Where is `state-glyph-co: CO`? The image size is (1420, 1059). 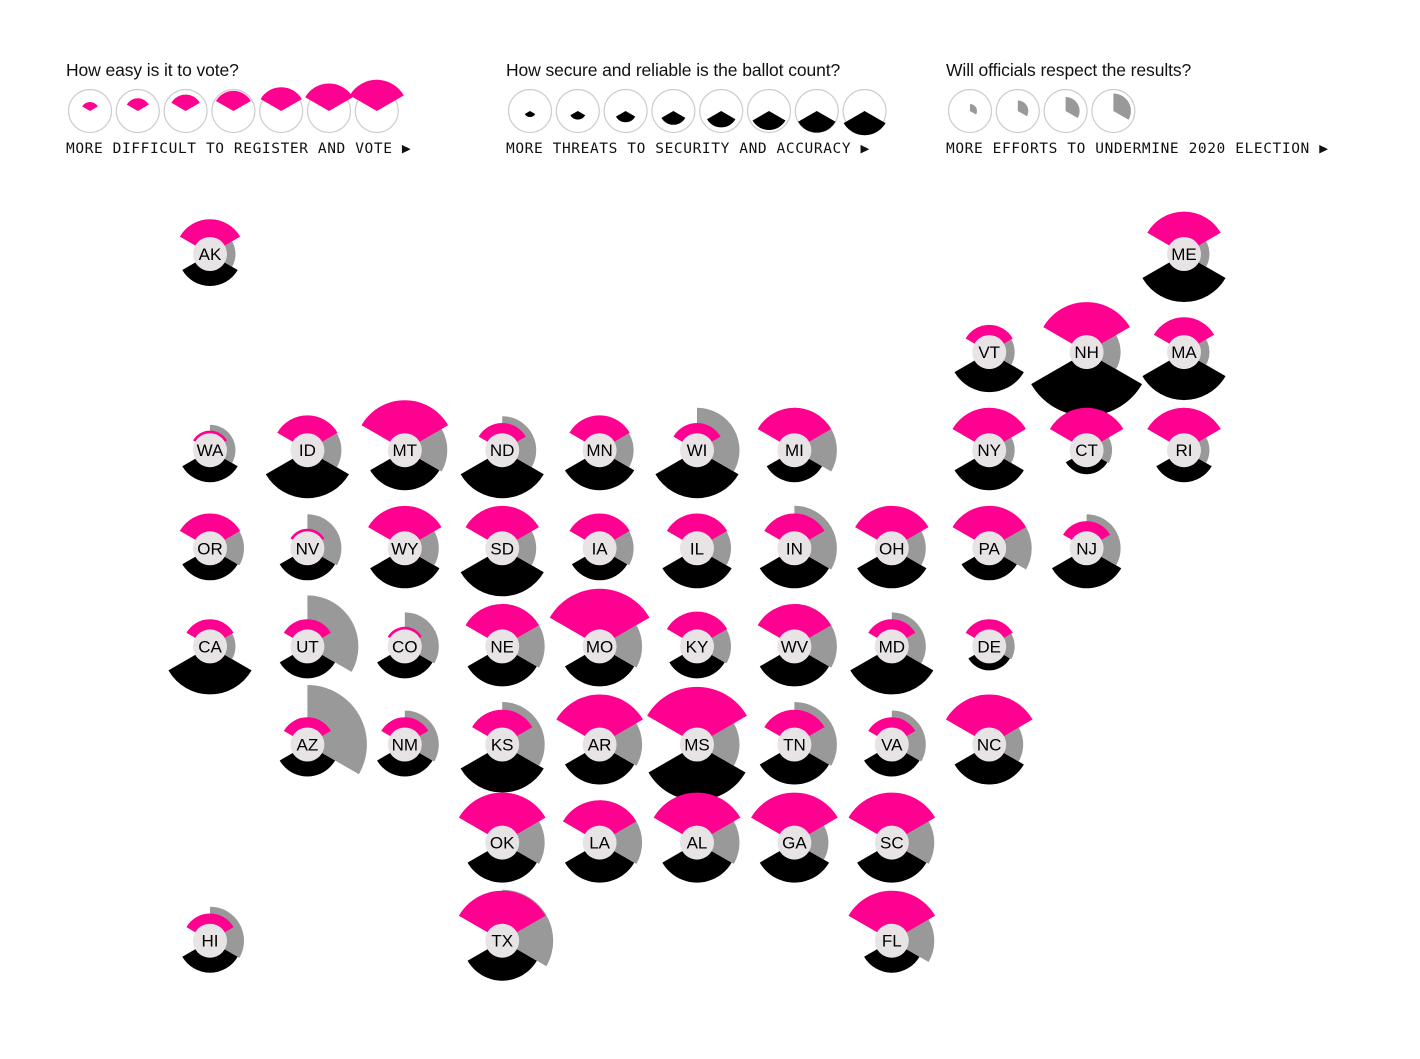 state-glyph-co: CO is located at coordinates (408, 645).